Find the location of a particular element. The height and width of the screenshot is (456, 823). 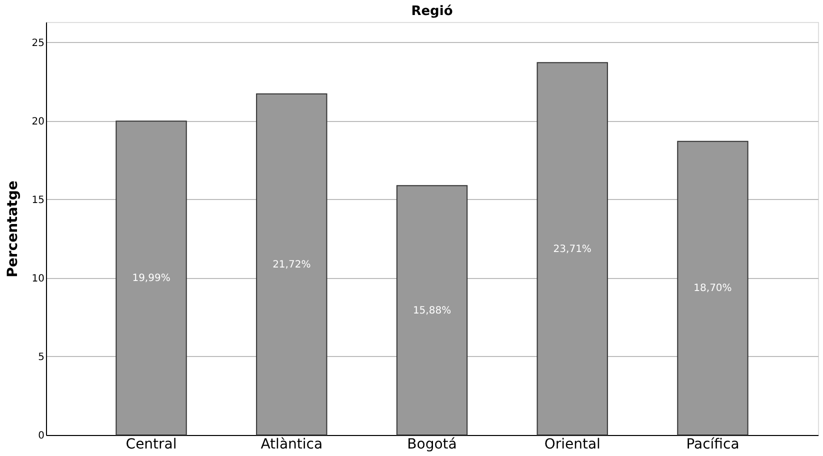

y-tick-label: 25 is located at coordinates (38, 43).